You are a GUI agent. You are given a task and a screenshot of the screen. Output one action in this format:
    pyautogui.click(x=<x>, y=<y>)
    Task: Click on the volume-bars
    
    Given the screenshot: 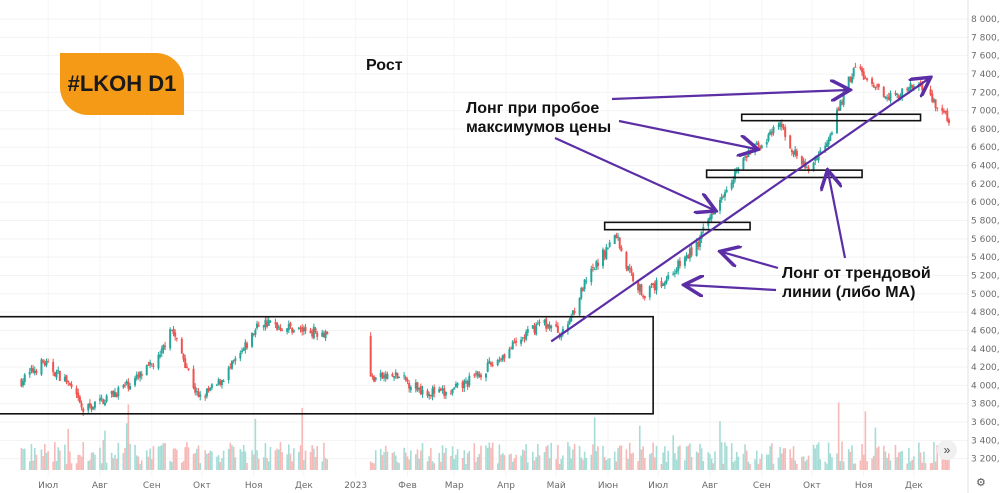 What is the action you would take?
    pyautogui.click(x=485, y=436)
    